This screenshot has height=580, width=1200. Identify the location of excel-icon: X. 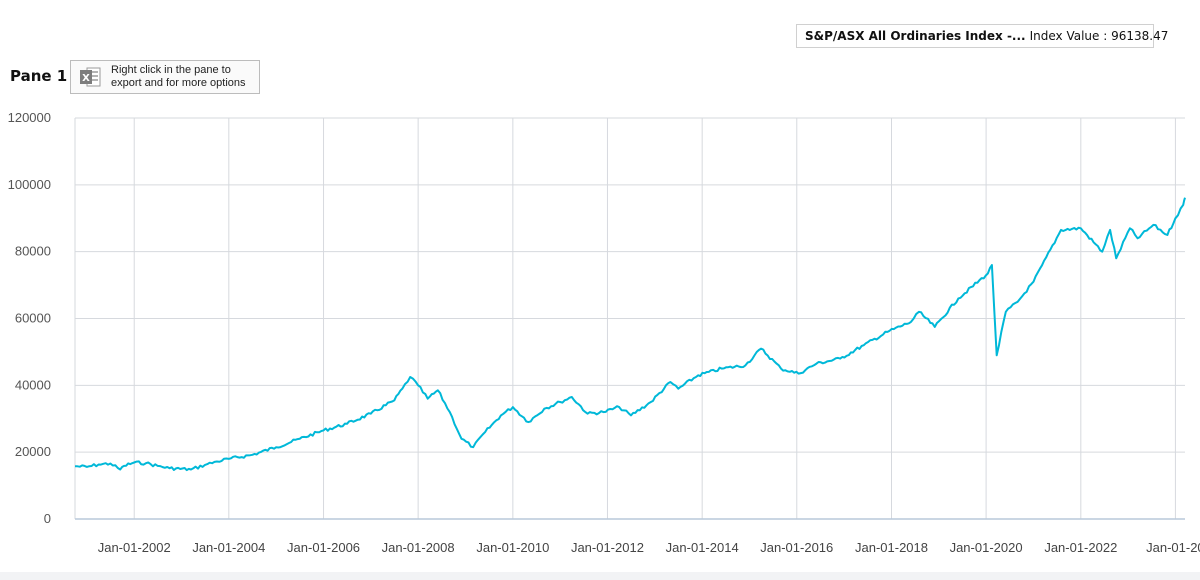
(90, 77).